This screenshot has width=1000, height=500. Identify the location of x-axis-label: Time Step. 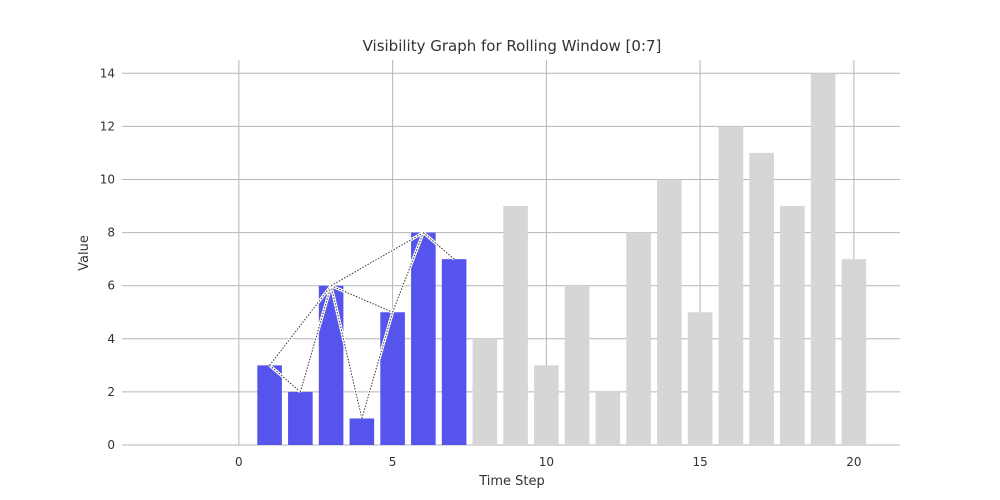
(511, 481).